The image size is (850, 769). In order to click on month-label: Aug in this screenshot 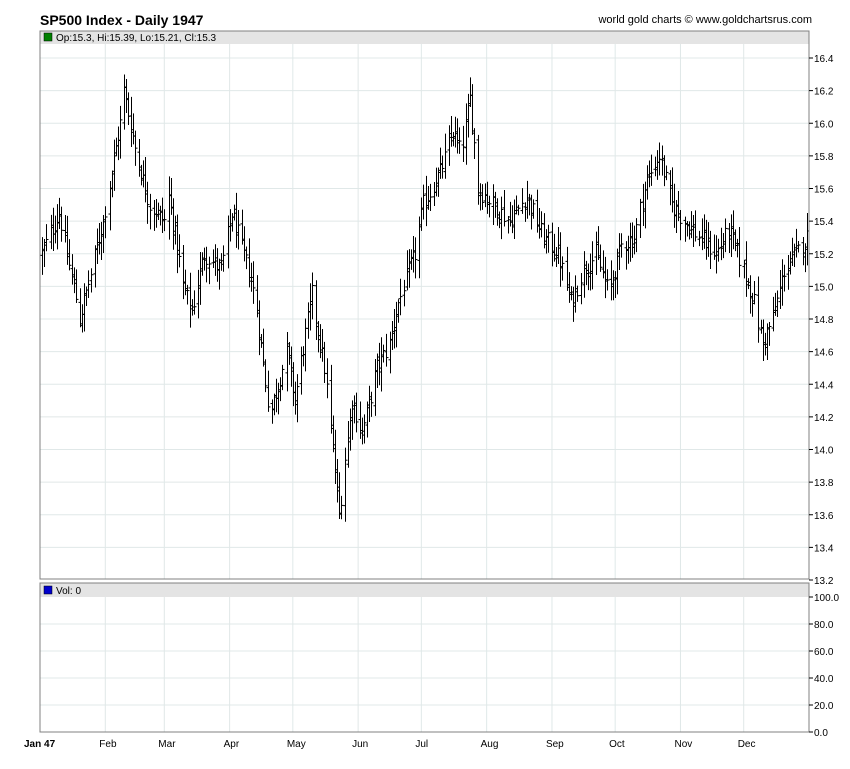, I will do `click(490, 744)`.